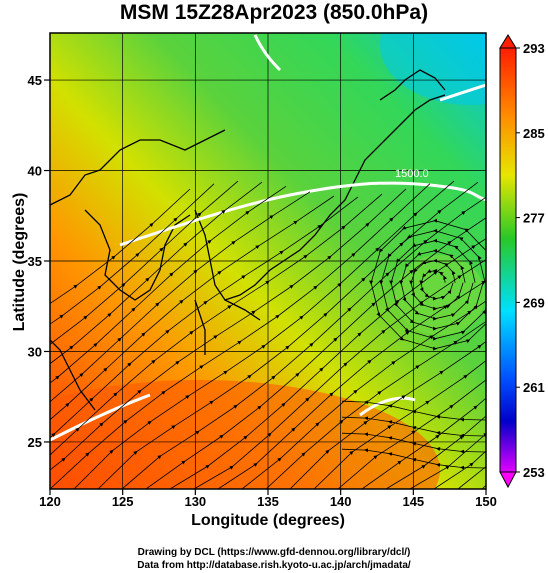 The width and height of the screenshot is (548, 573). What do you see at coordinates (35, 80) in the screenshot?
I see `y-tick-label-45: 45` at bounding box center [35, 80].